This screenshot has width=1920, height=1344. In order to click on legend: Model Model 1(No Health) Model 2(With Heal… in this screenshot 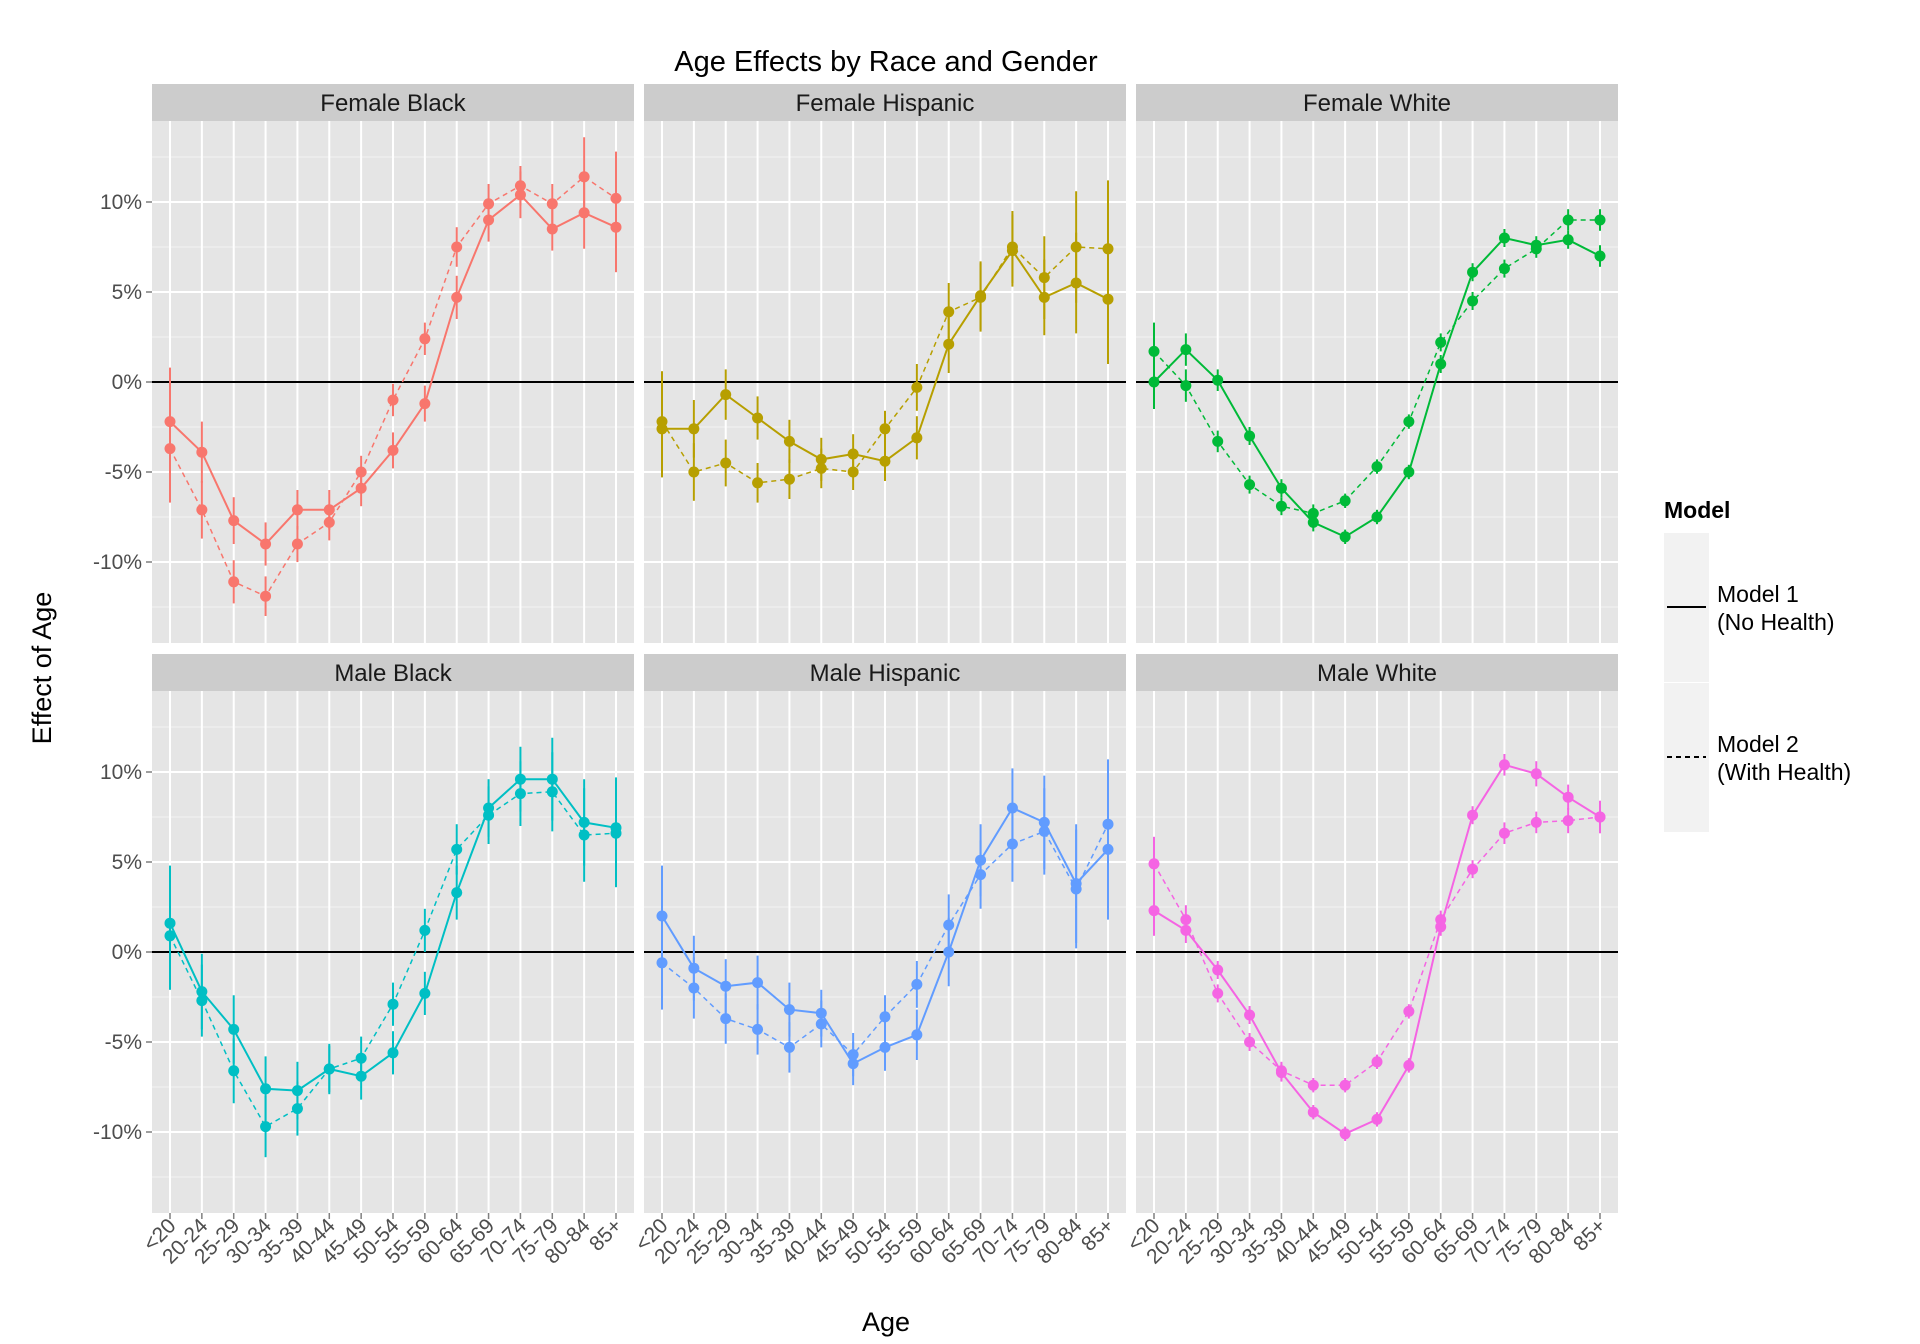, I will do `click(1757, 664)`.